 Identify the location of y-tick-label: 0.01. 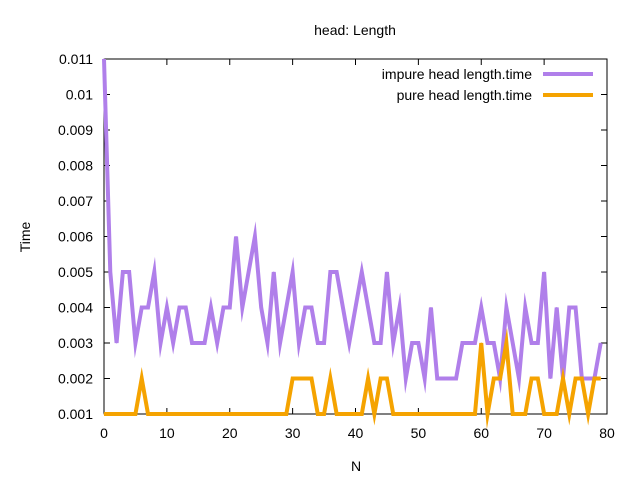
(79, 95).